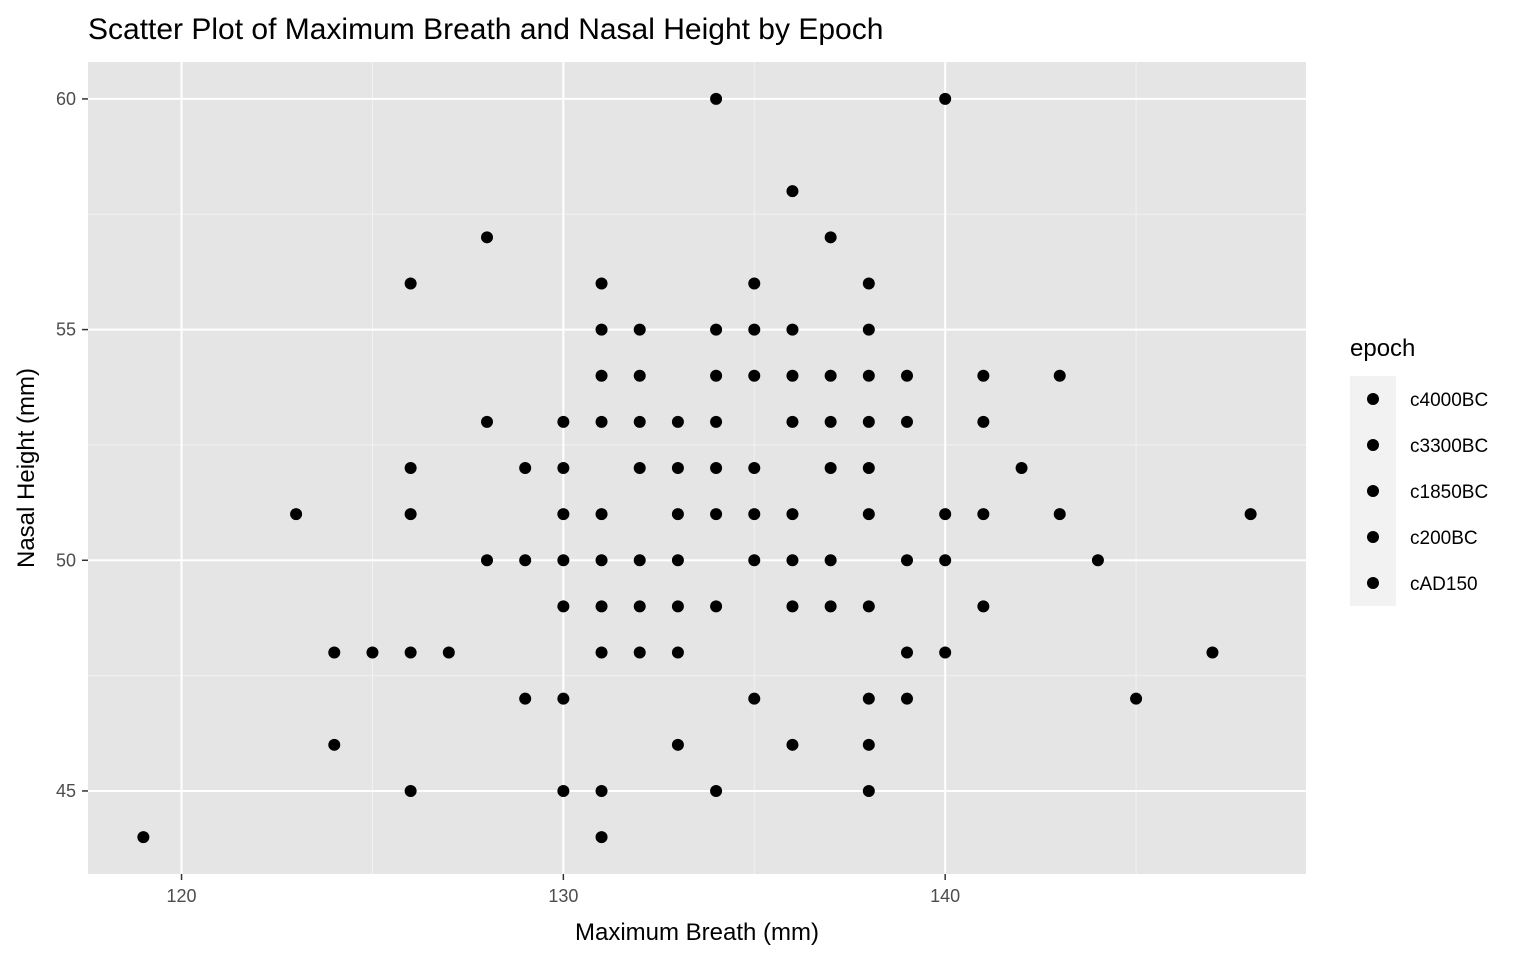  What do you see at coordinates (1449, 400) in the screenshot?
I see `legend-label: c4000BC` at bounding box center [1449, 400].